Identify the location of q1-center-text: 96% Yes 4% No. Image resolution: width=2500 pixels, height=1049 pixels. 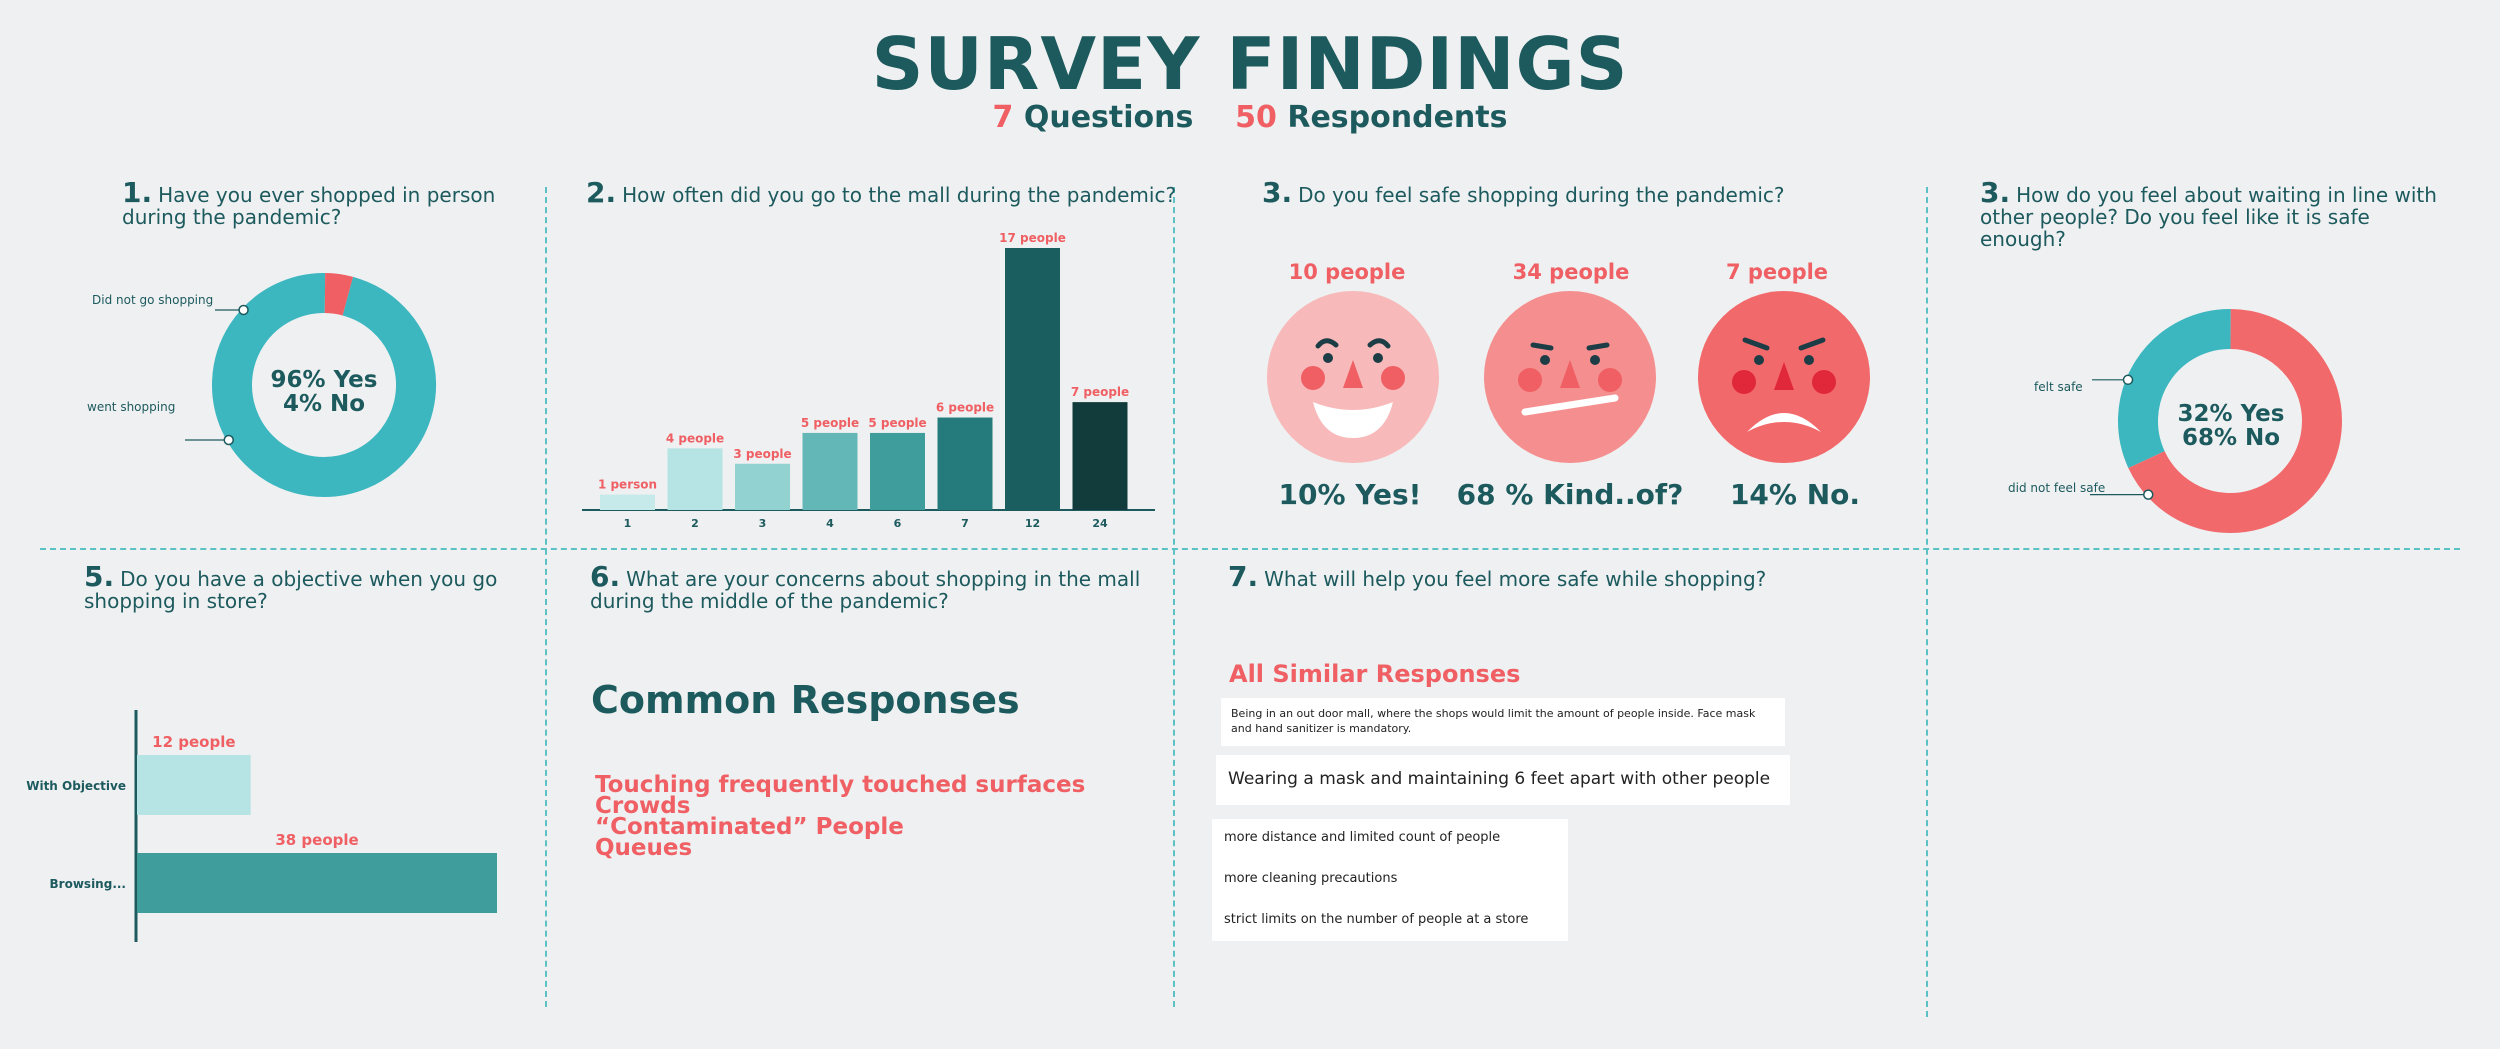
(324, 392).